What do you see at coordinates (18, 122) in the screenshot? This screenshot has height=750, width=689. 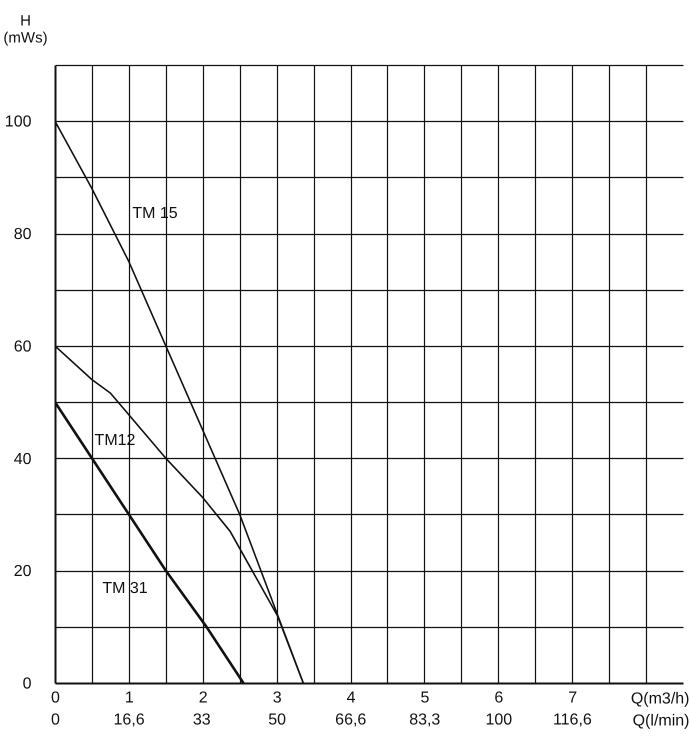 I see `y-tick-label: 100` at bounding box center [18, 122].